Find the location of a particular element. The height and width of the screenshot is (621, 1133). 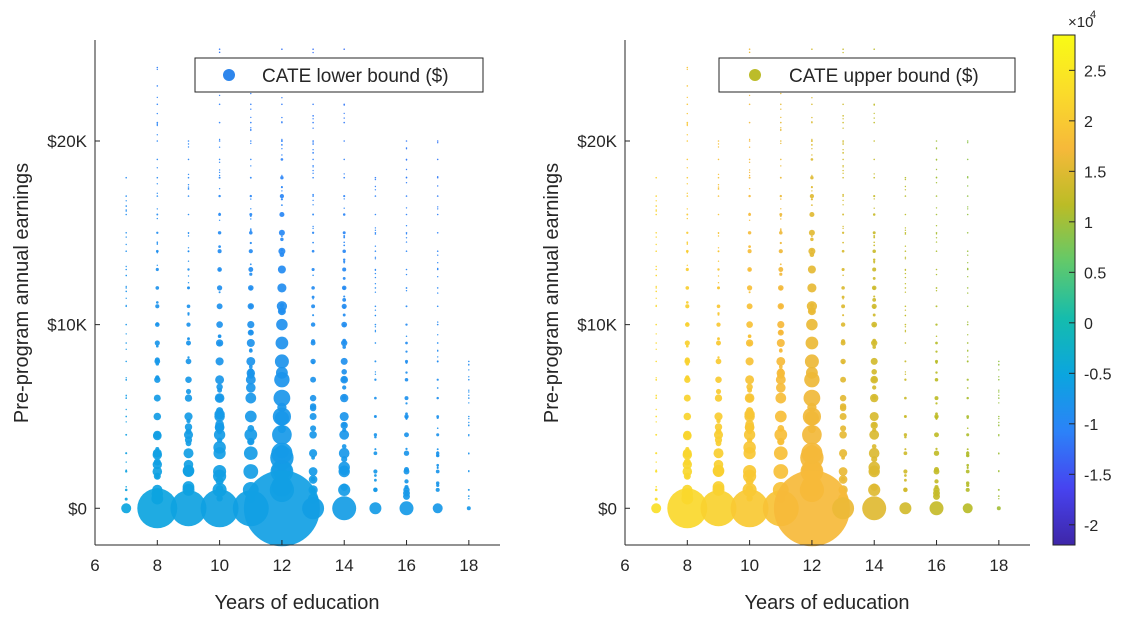

colorbar-exponent-power: 4 is located at coordinates (1093, 15).